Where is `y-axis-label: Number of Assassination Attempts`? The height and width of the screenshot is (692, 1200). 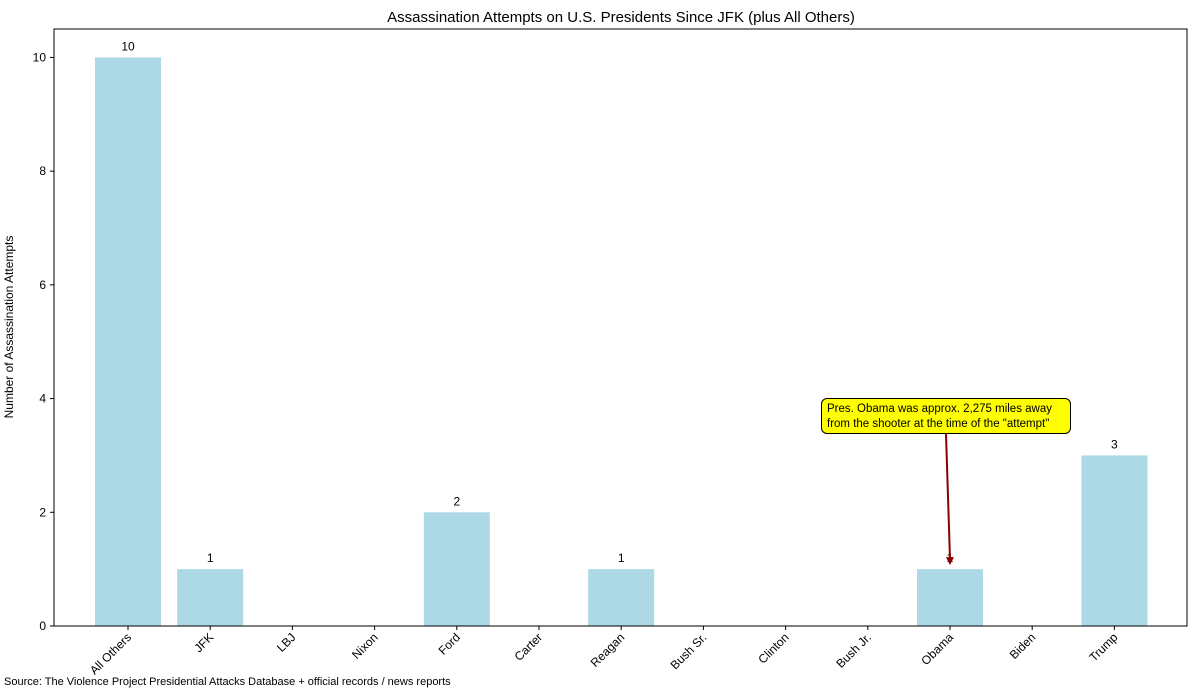 y-axis-label: Number of Assassination Attempts is located at coordinates (9, 327).